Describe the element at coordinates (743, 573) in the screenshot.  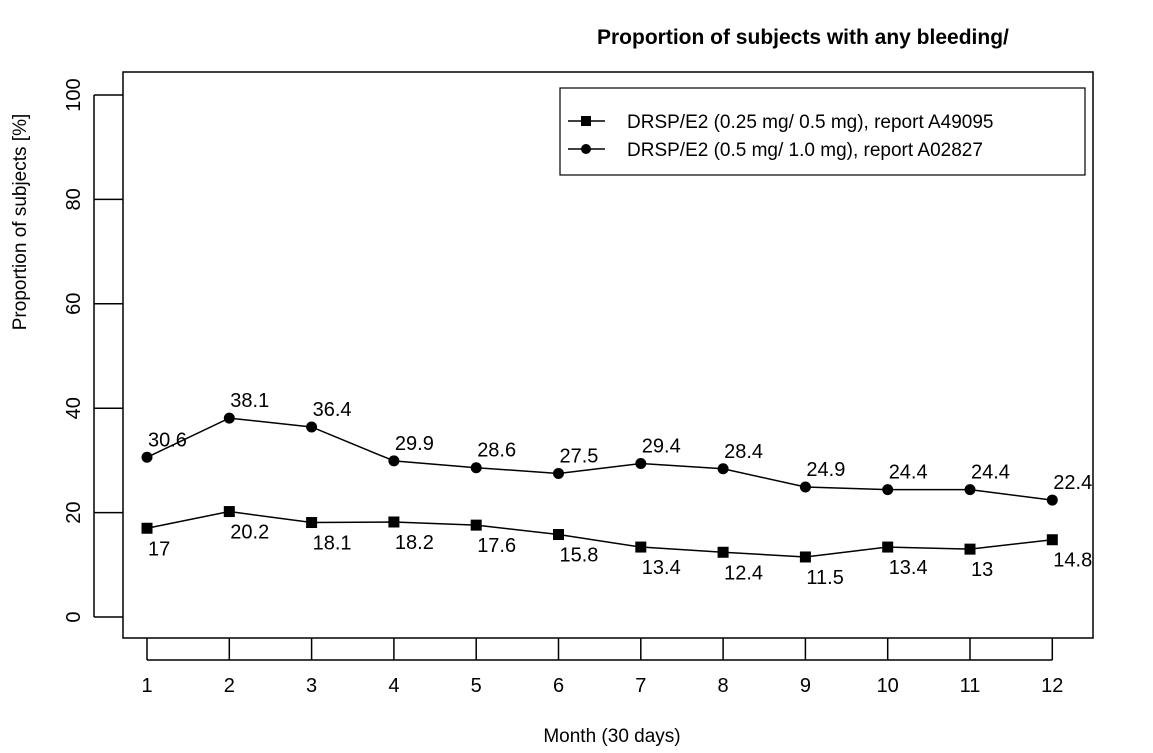
I see `data-label: 12.4` at that location.